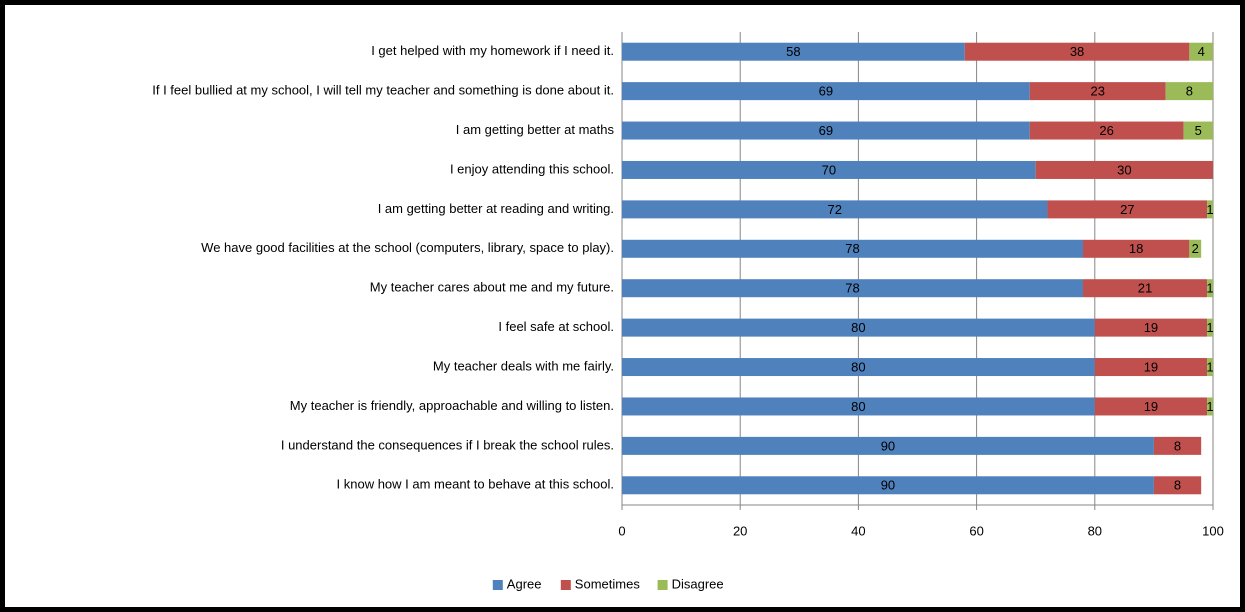  I want to click on data-label: 2, so click(1195, 248).